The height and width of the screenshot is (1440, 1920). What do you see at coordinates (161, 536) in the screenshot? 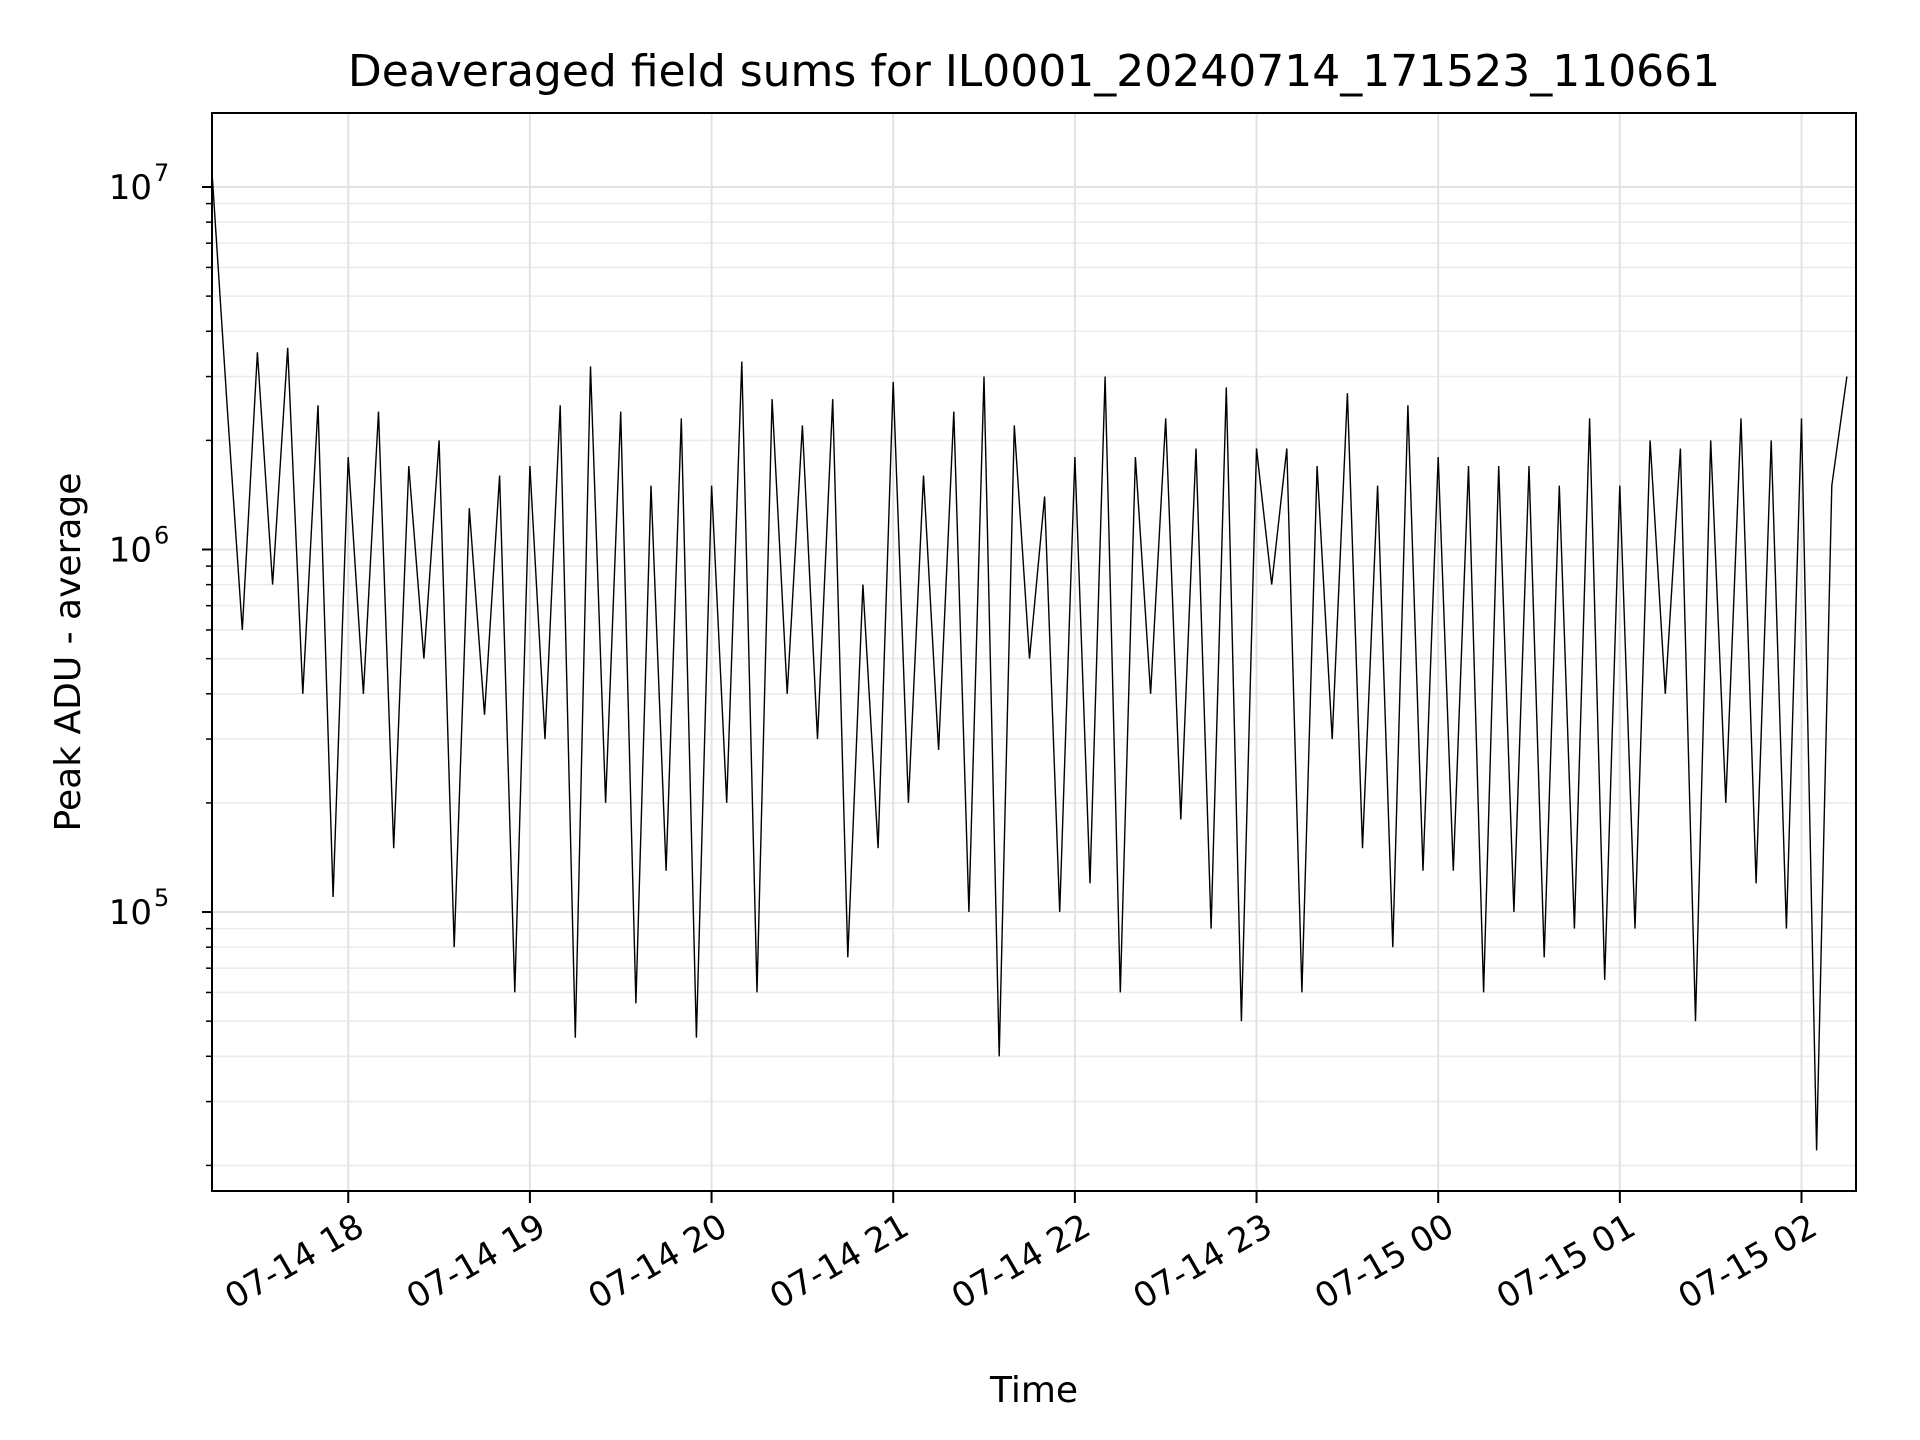
I see `y-tick-label-exponent: 6` at bounding box center [161, 536].